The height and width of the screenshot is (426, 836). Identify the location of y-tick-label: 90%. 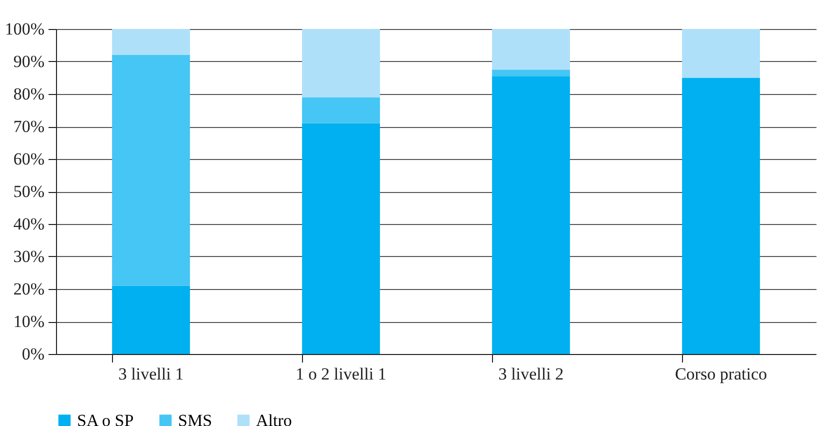
(28, 61).